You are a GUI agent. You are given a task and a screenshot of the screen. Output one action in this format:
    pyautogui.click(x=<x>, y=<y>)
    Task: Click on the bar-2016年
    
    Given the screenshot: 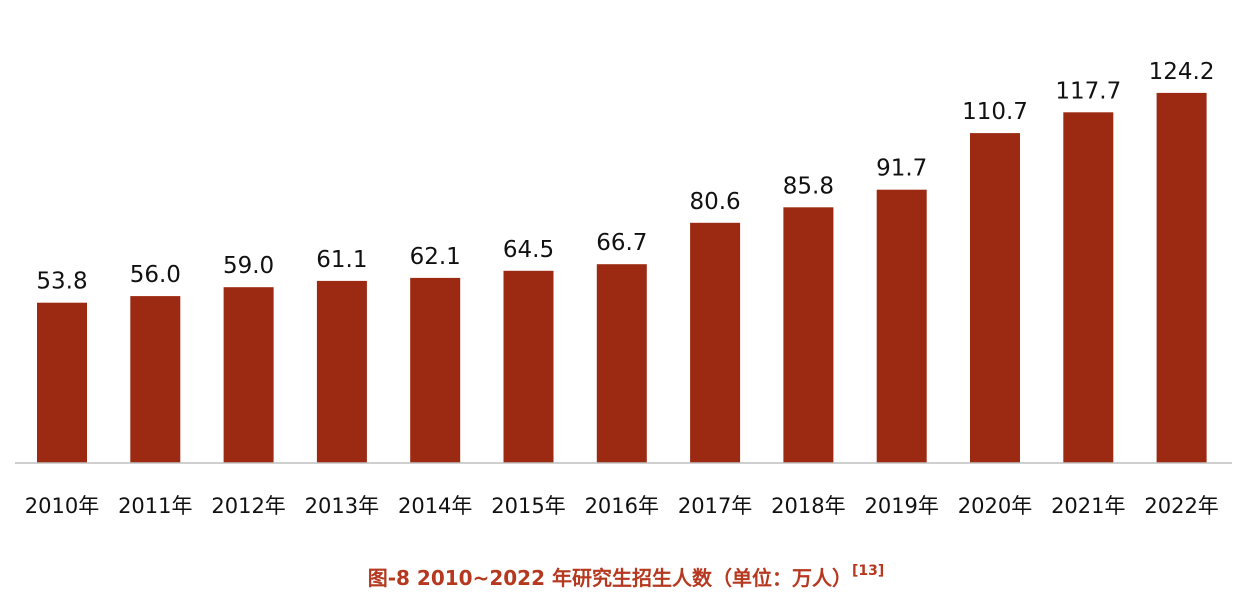 What is the action you would take?
    pyautogui.click(x=621, y=363)
    